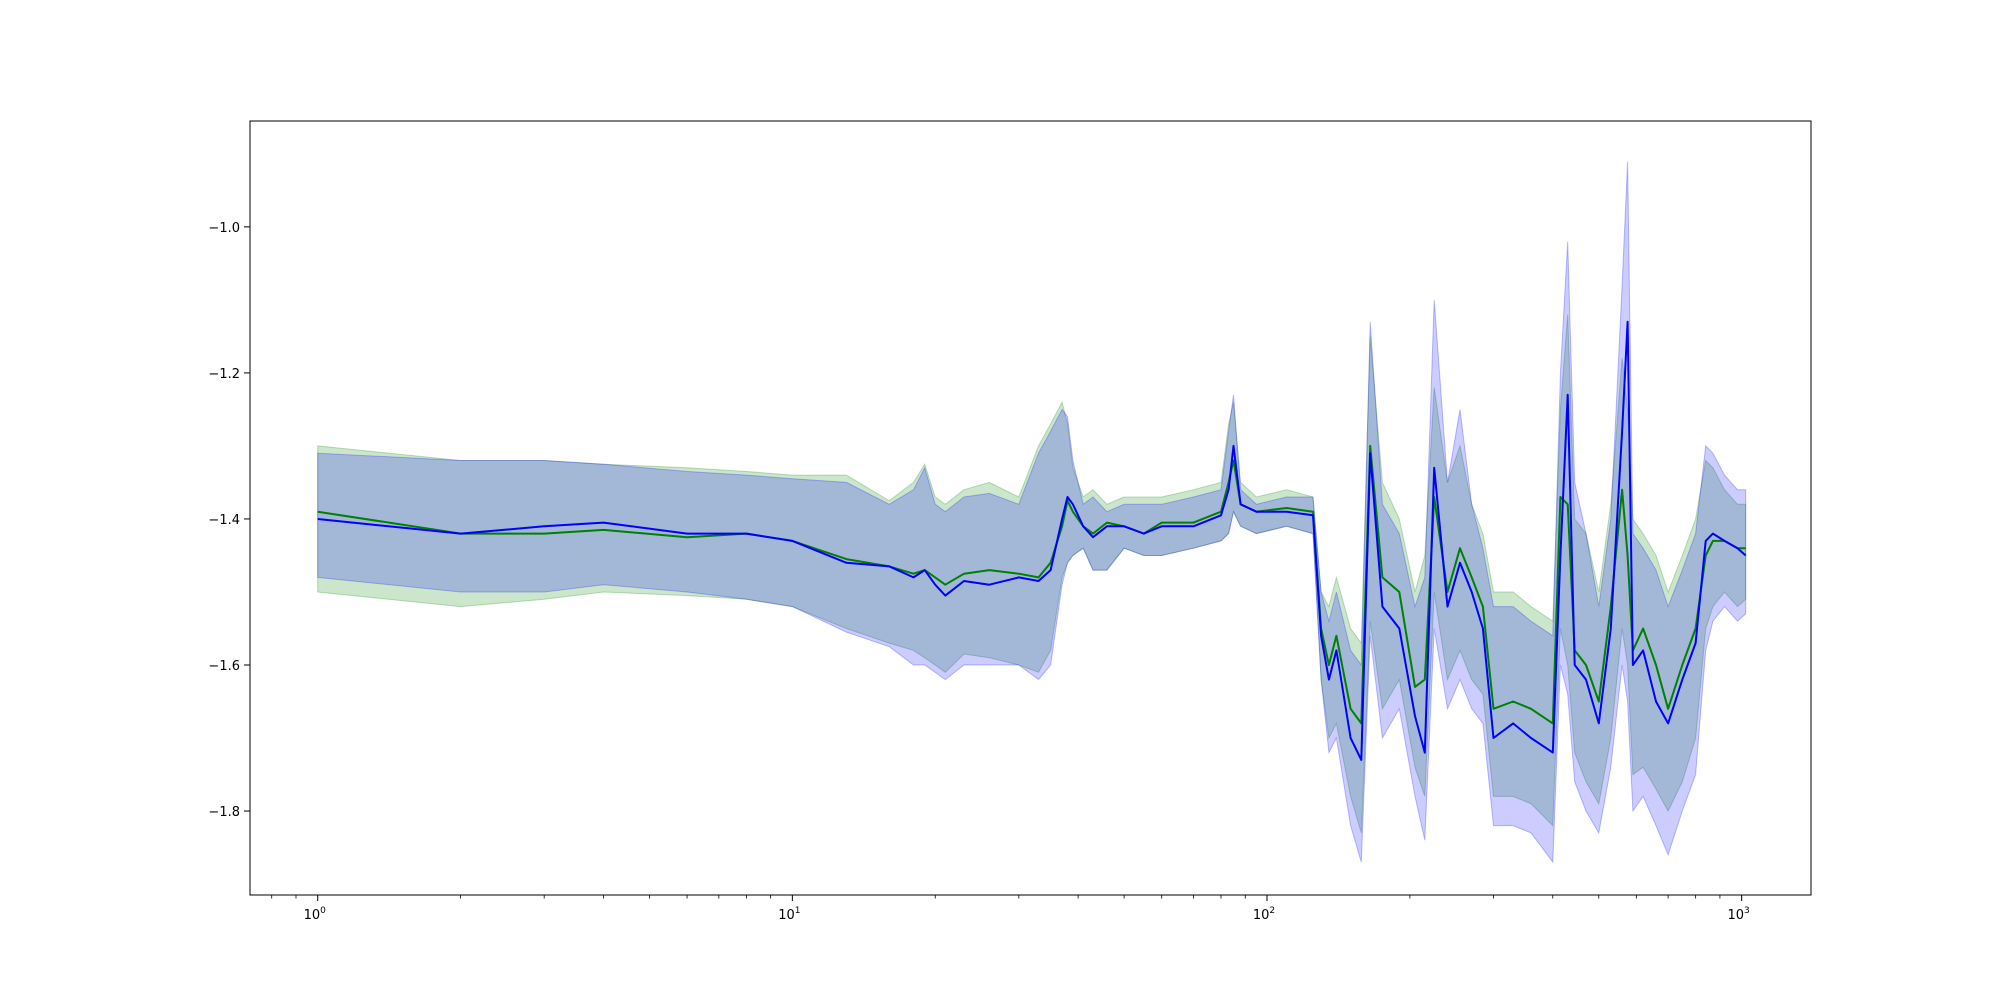  What do you see at coordinates (224, 228) in the screenshot?
I see `y-tick-label: −1.0` at bounding box center [224, 228].